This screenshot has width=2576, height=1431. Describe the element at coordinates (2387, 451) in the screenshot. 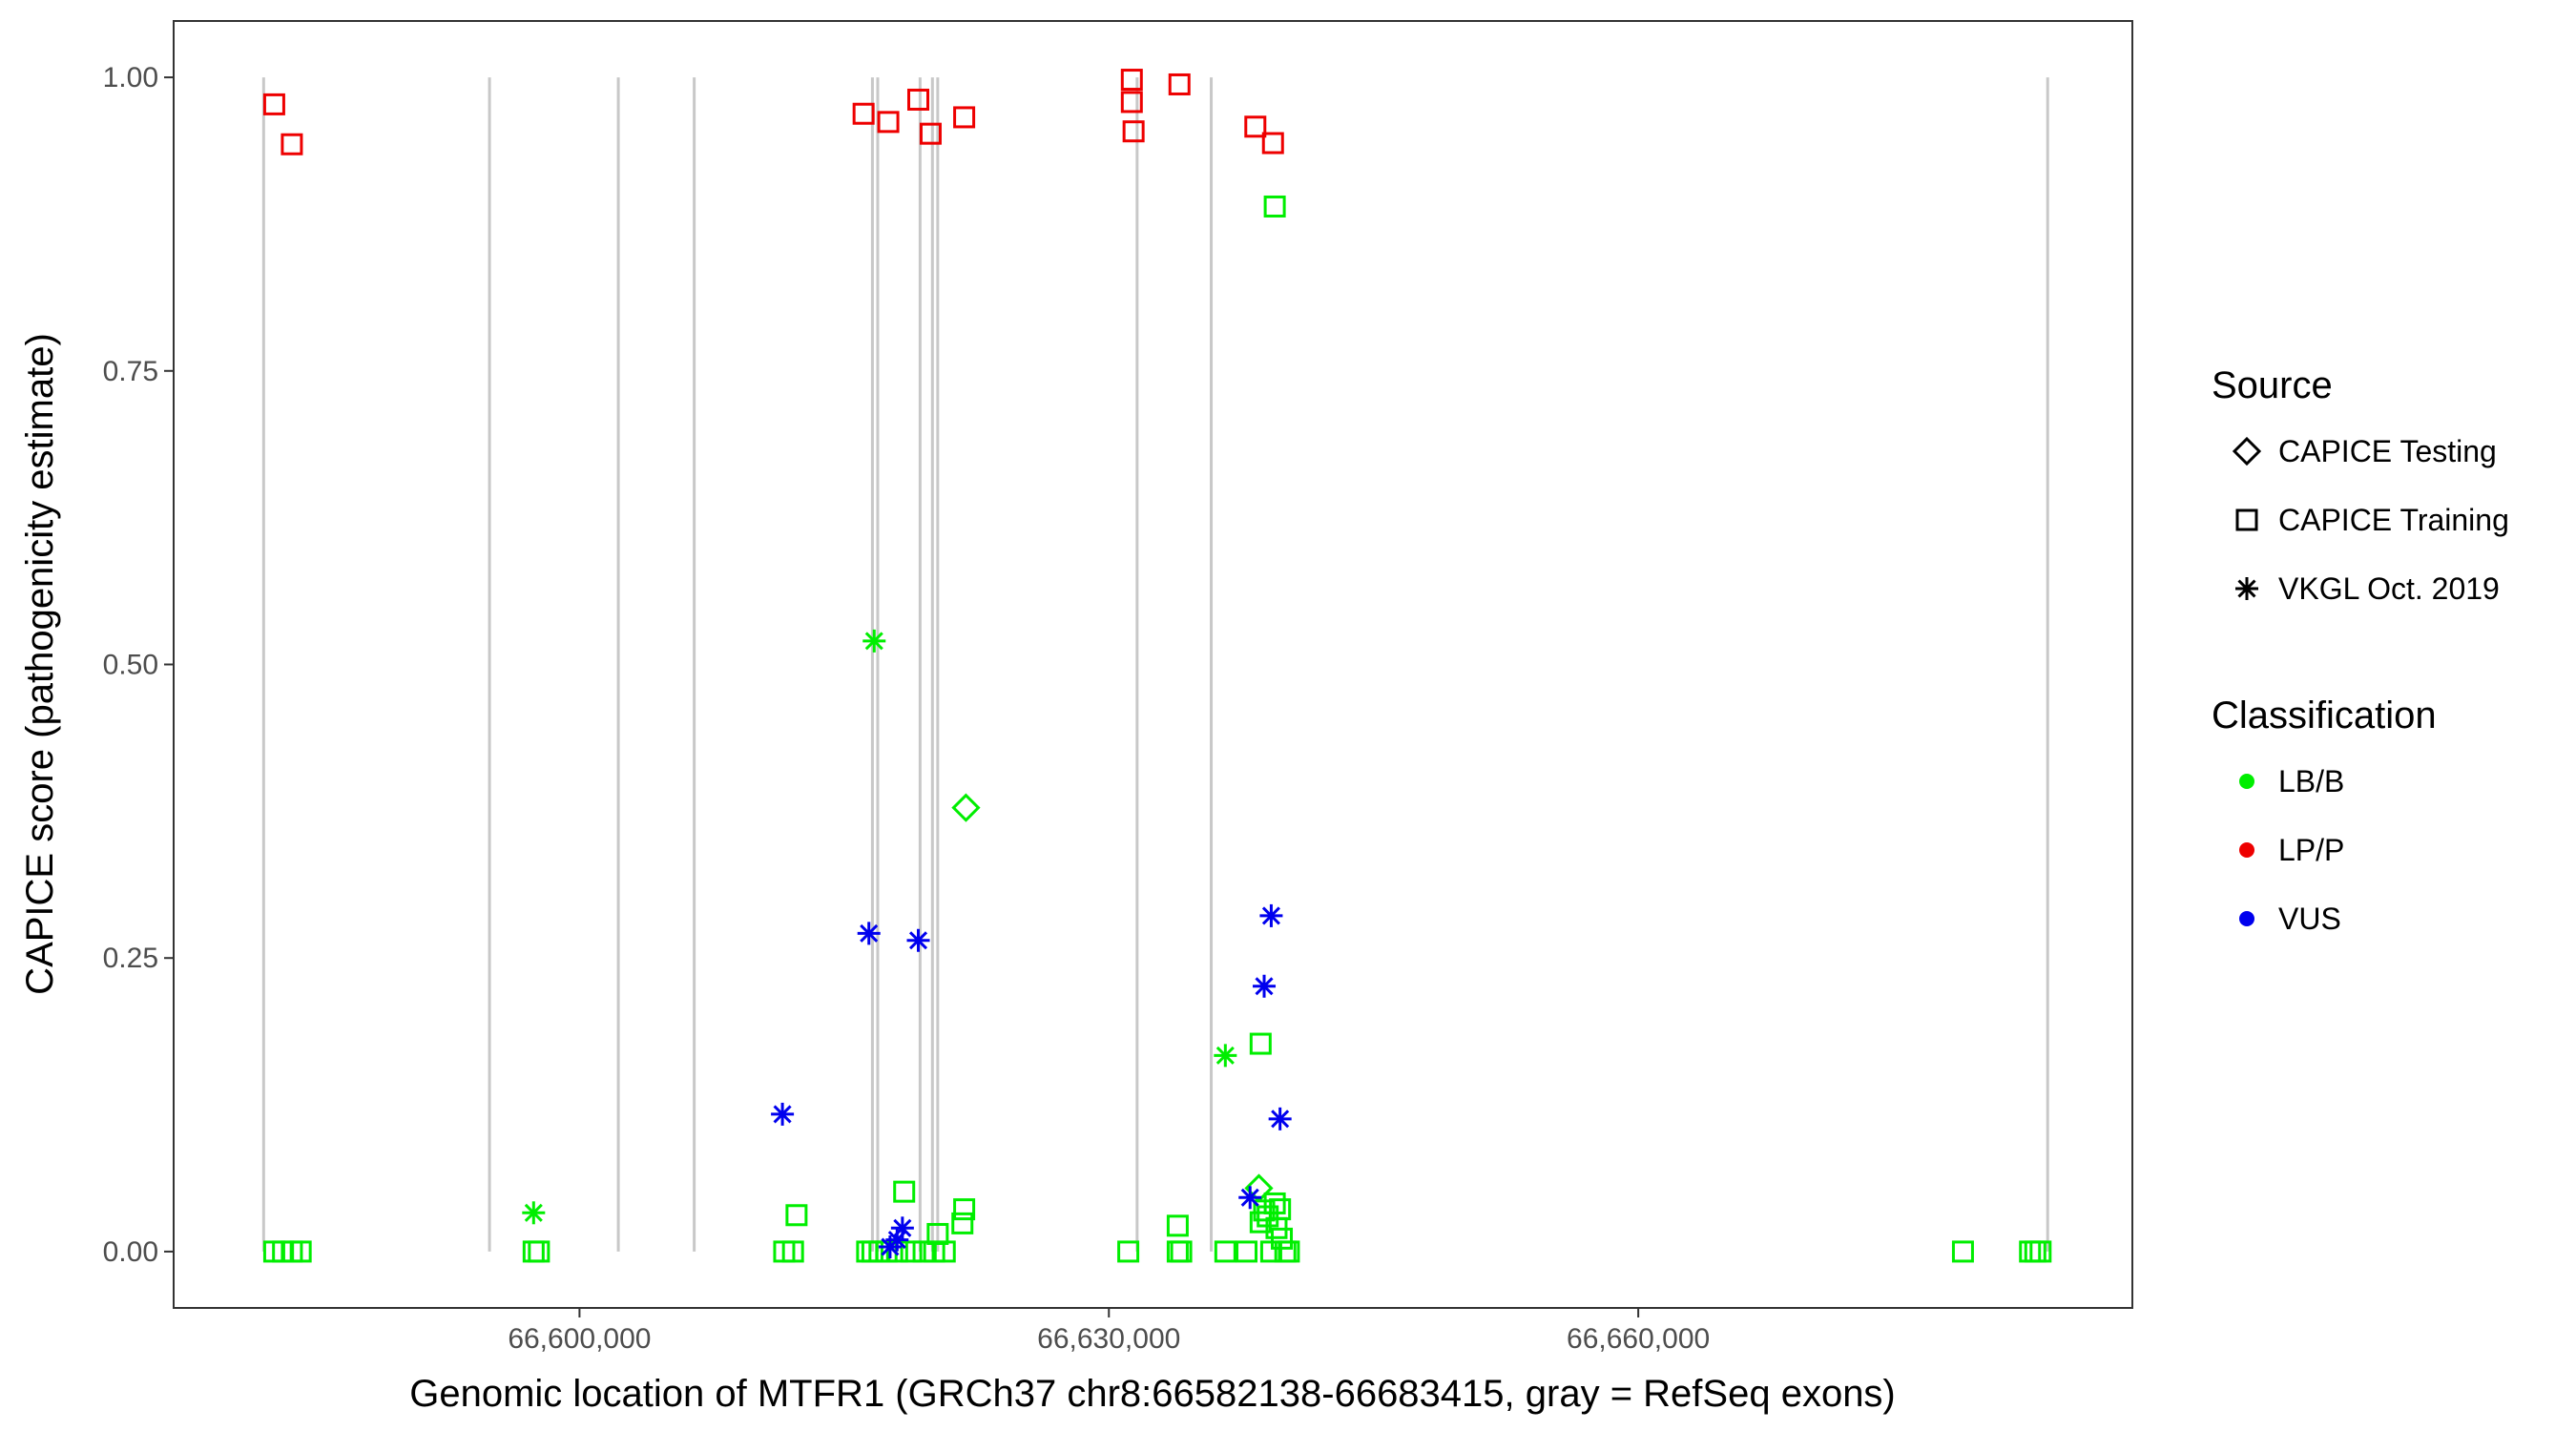

I see `legend-label: CAPICE Testing` at that location.